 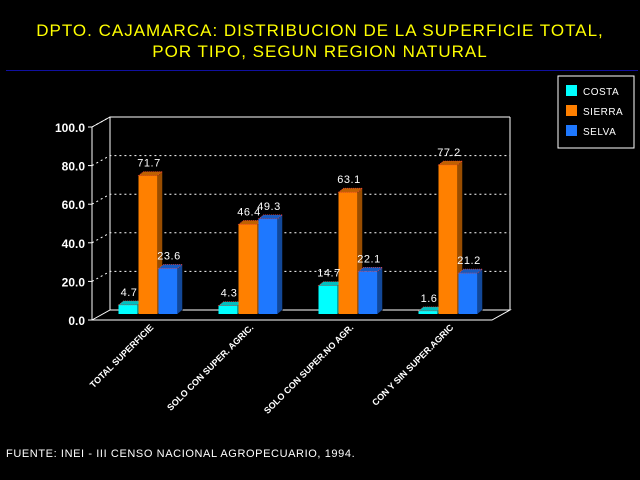 I want to click on legend-label-selva: SELVA, so click(x=599, y=132).